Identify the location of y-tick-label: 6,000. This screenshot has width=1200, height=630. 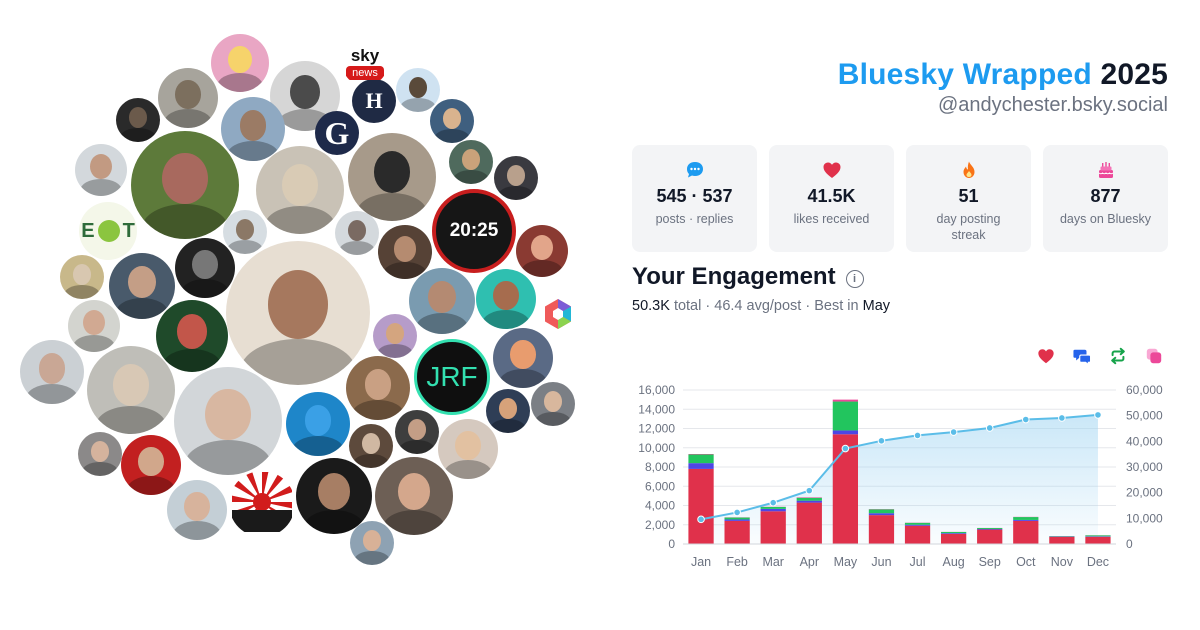
(660, 486).